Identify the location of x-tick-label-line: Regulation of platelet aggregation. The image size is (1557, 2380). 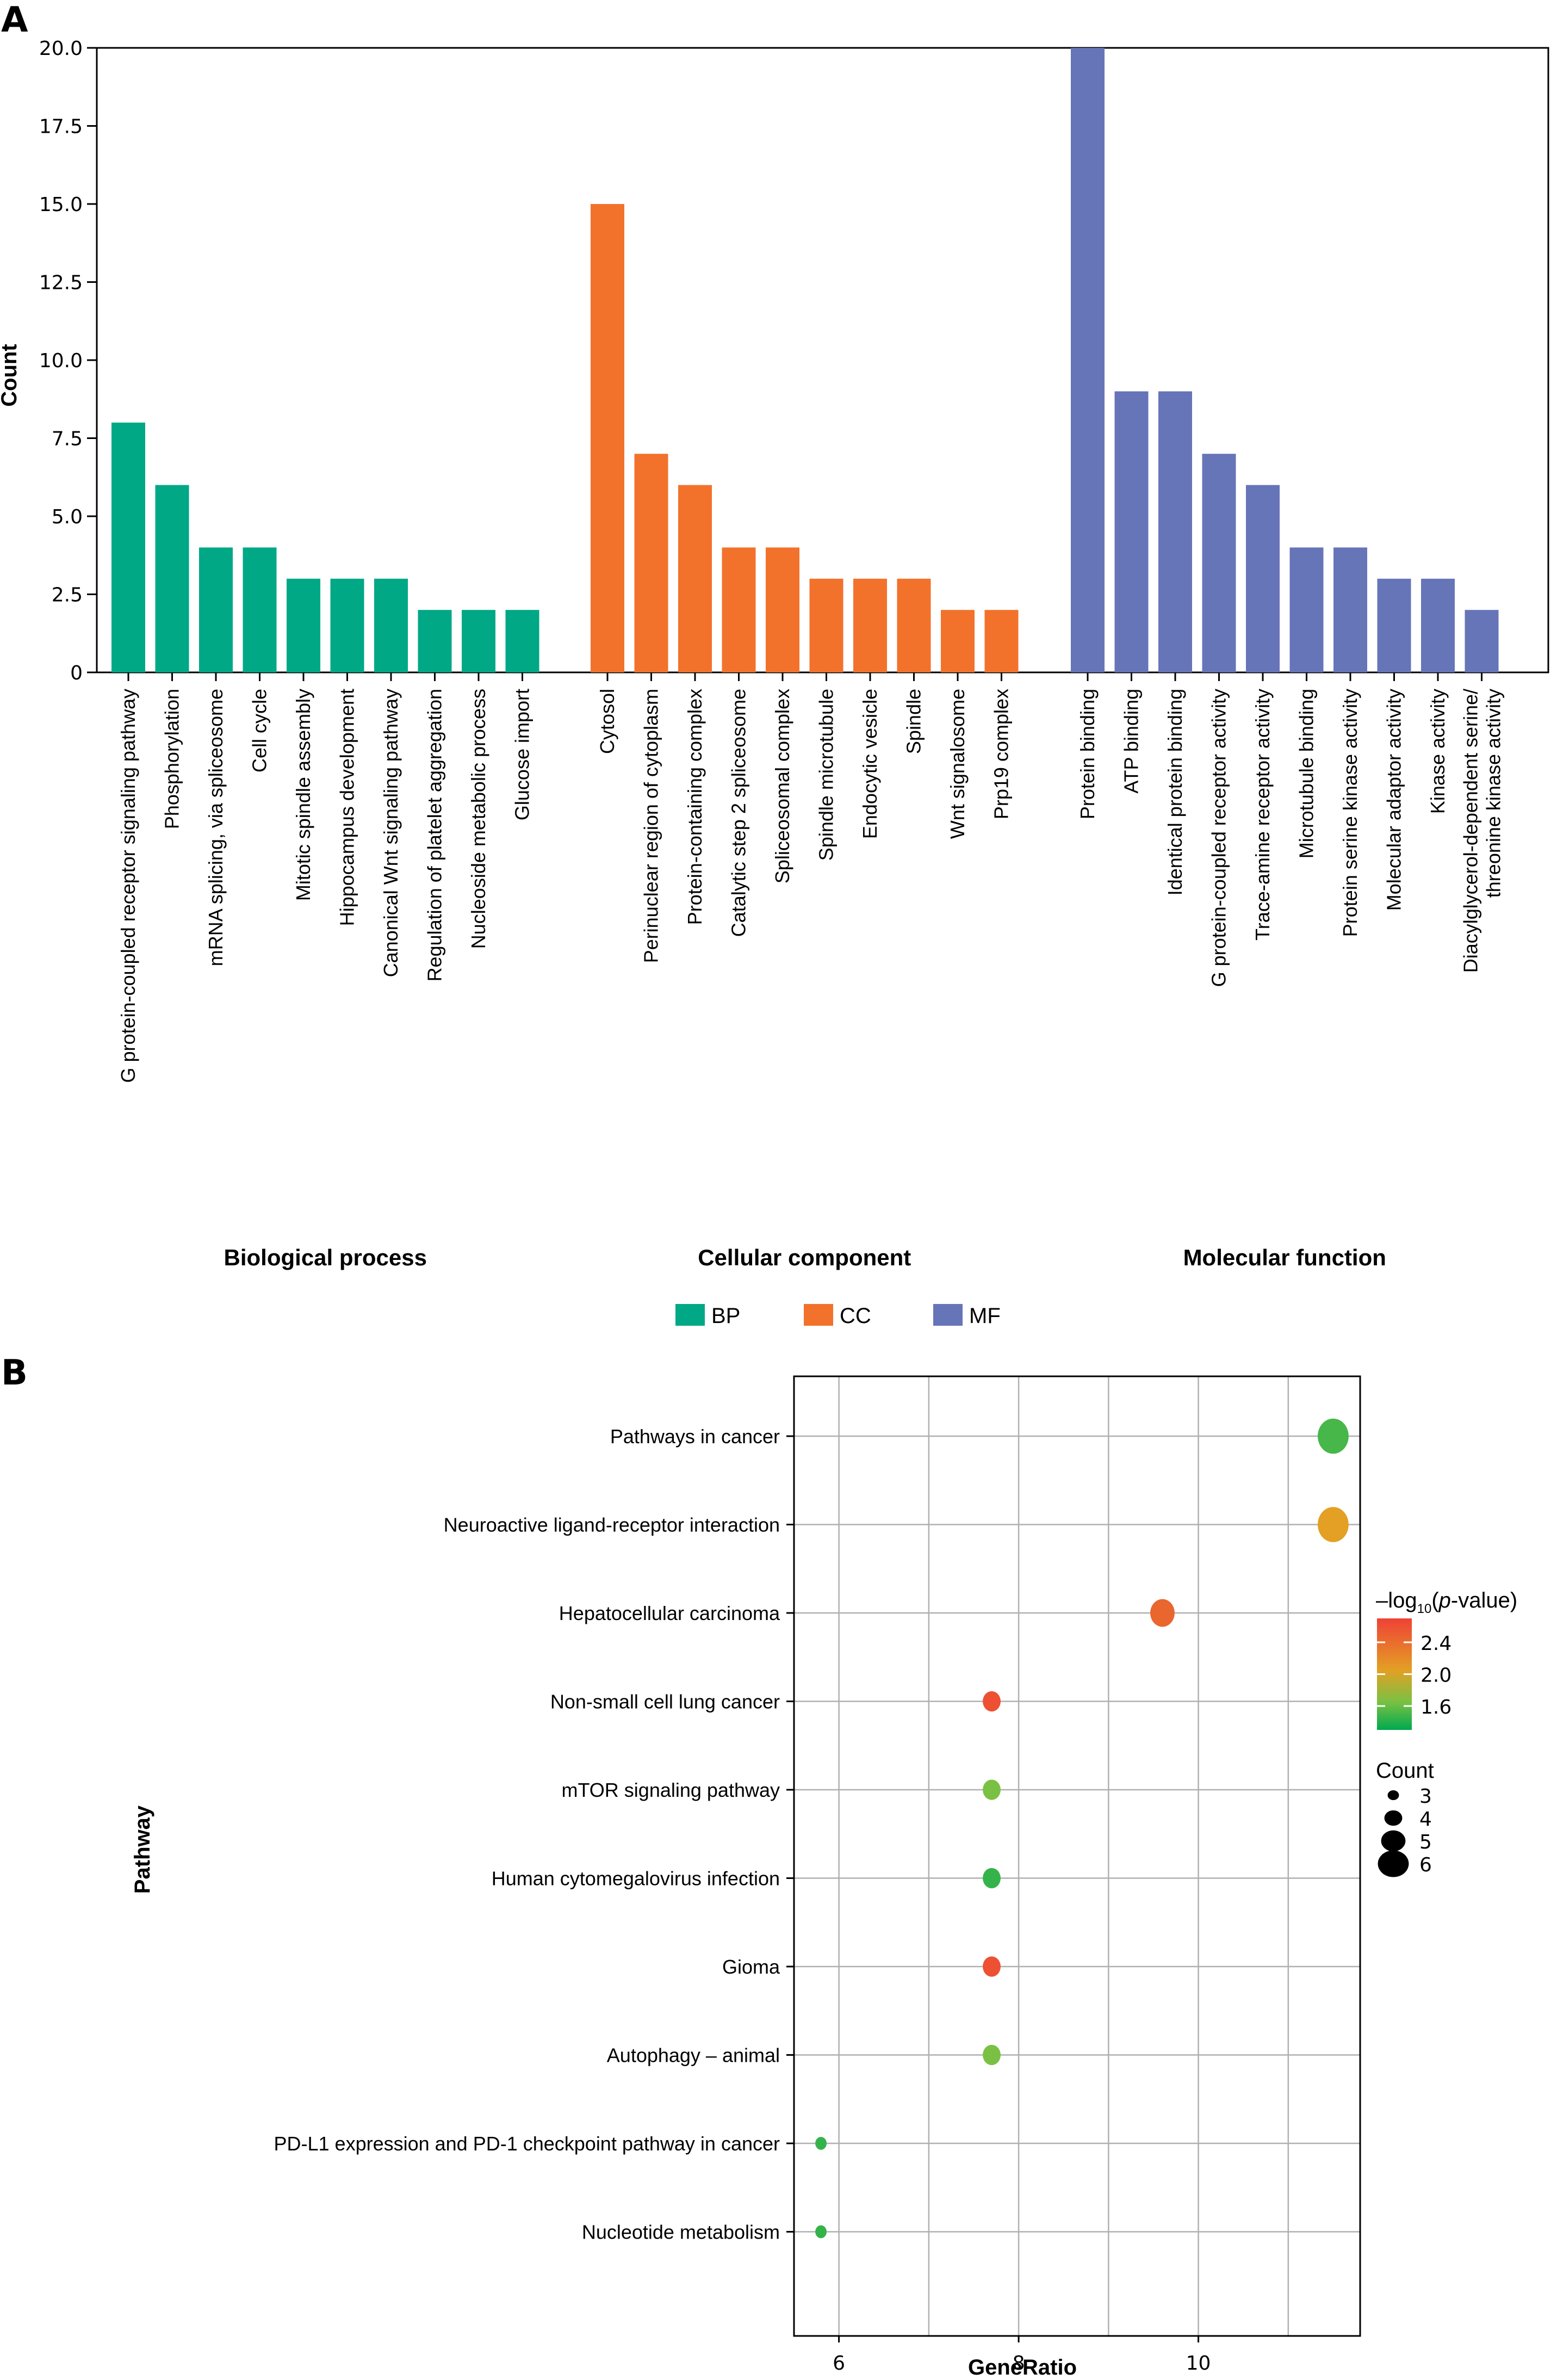
(435, 835).